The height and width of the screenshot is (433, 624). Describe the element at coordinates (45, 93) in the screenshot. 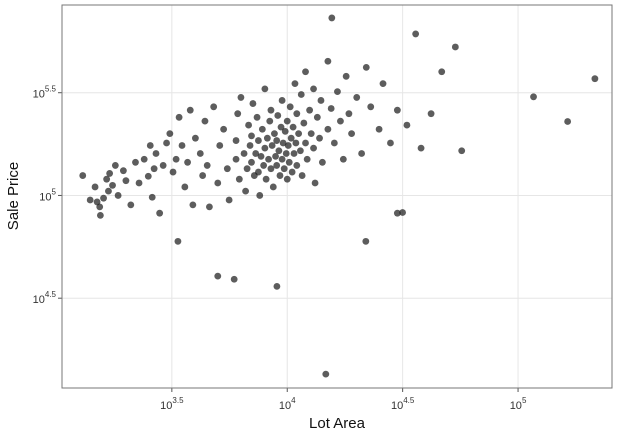

I see `y-tick-label: 105.5` at that location.